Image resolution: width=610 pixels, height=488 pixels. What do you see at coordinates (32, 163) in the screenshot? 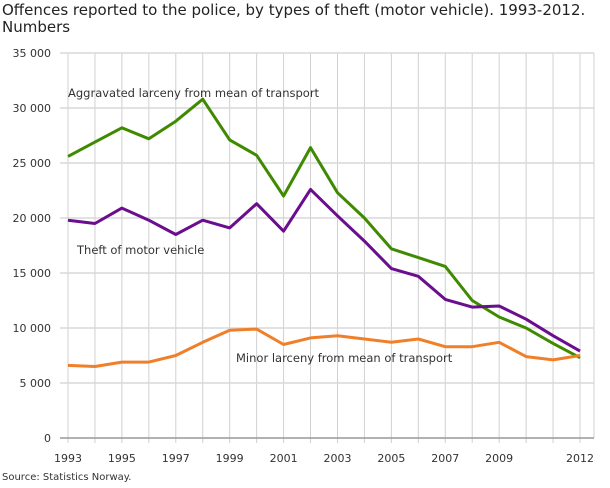
I see `y-tick-label: 25 000` at bounding box center [32, 163].